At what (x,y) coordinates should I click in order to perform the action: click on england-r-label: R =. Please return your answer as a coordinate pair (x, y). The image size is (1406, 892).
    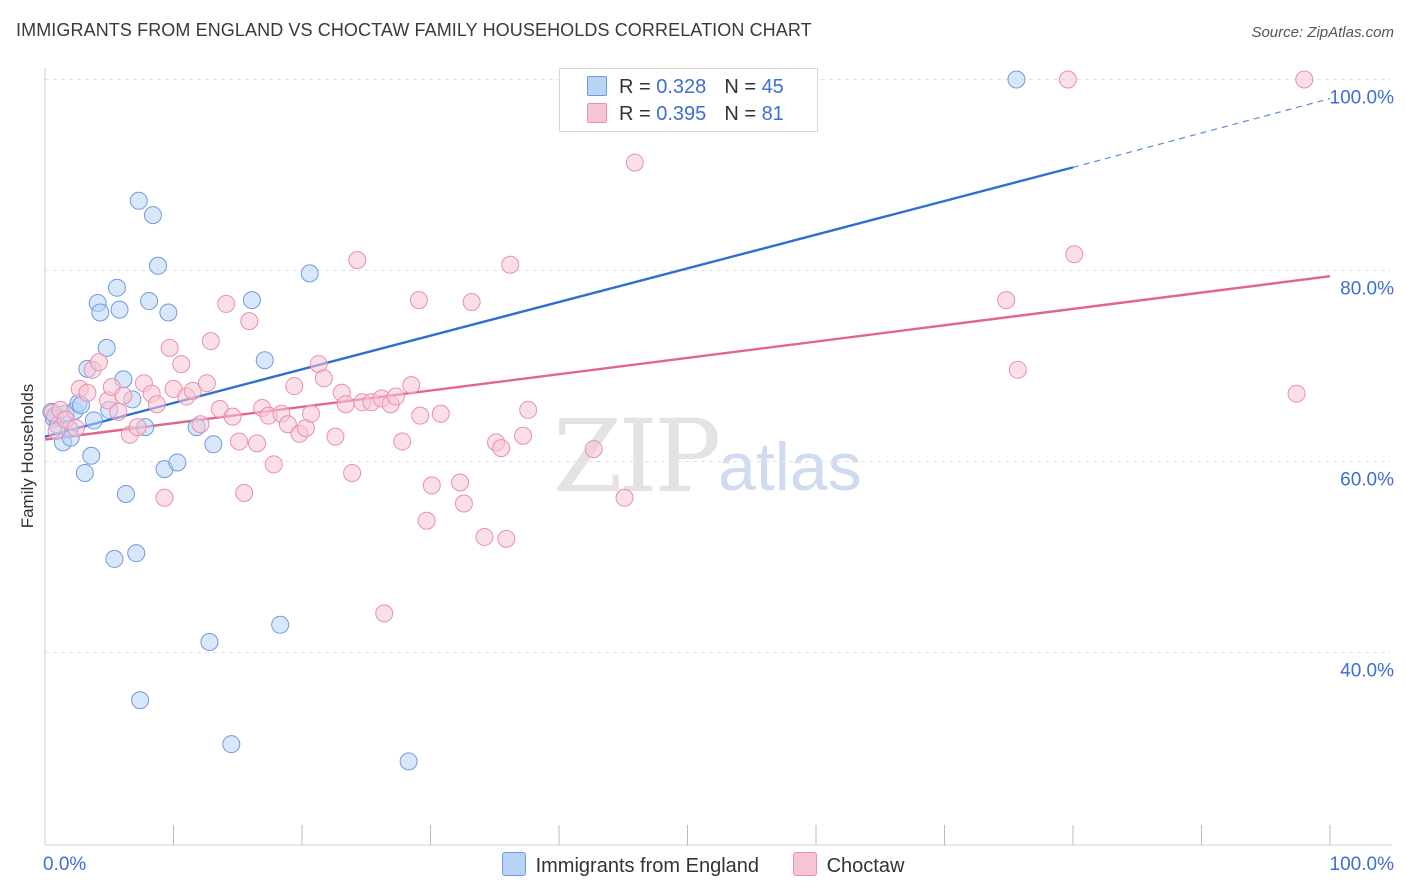
    Looking at the image, I should click on (635, 87).